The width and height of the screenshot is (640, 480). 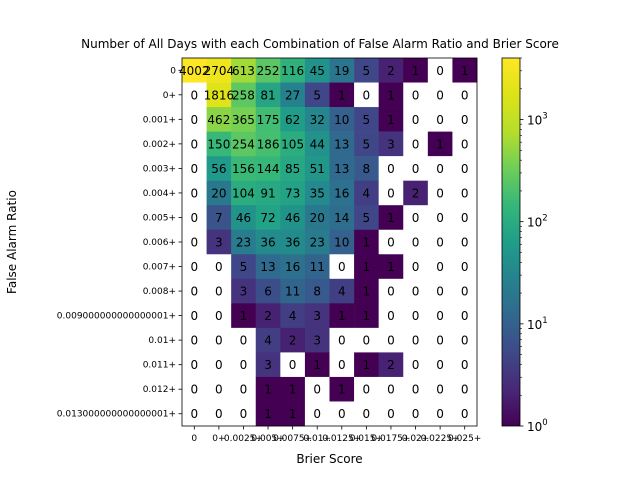 I want to click on cell-value-label: 186, so click(x=268, y=144).